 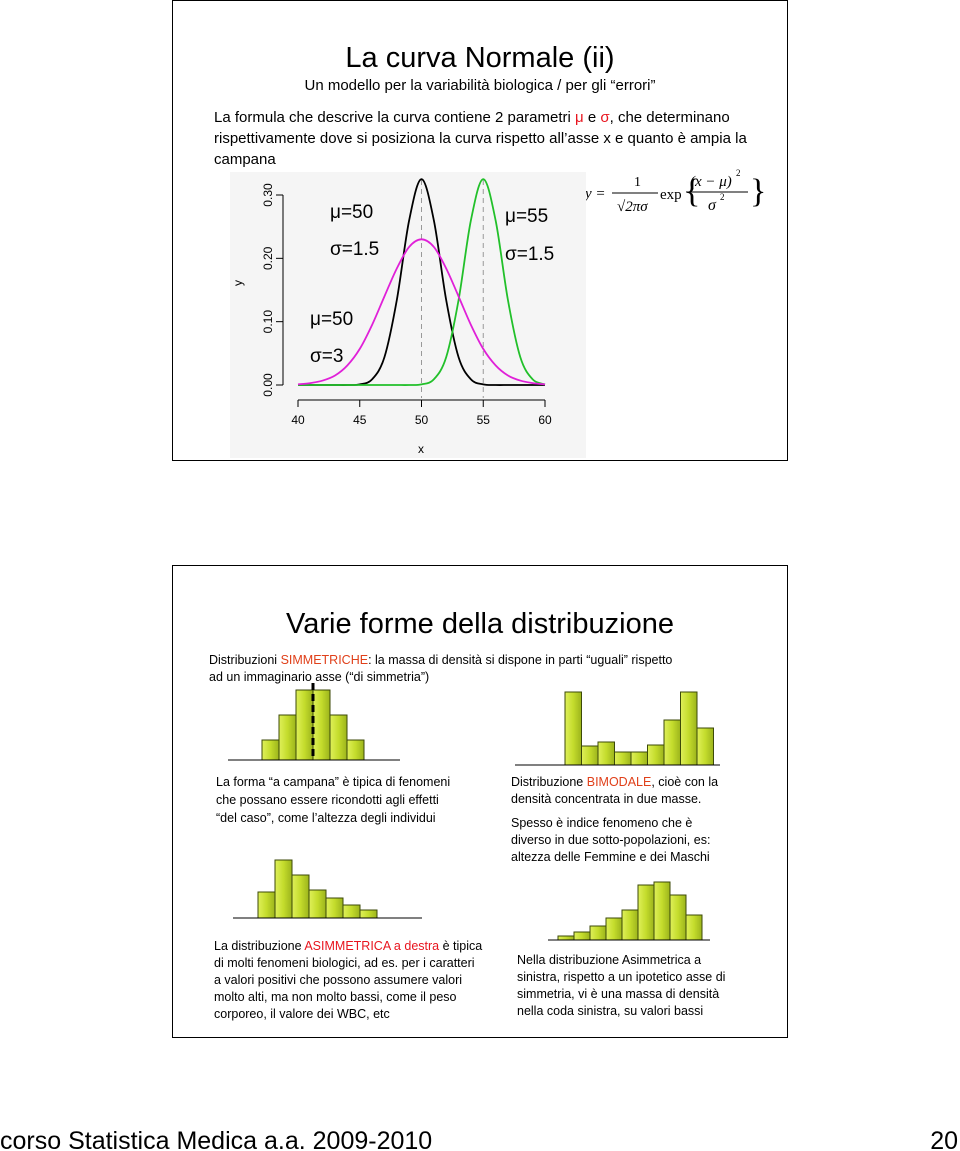 I want to click on highlight: BIMODALE, so click(x=619, y=782).